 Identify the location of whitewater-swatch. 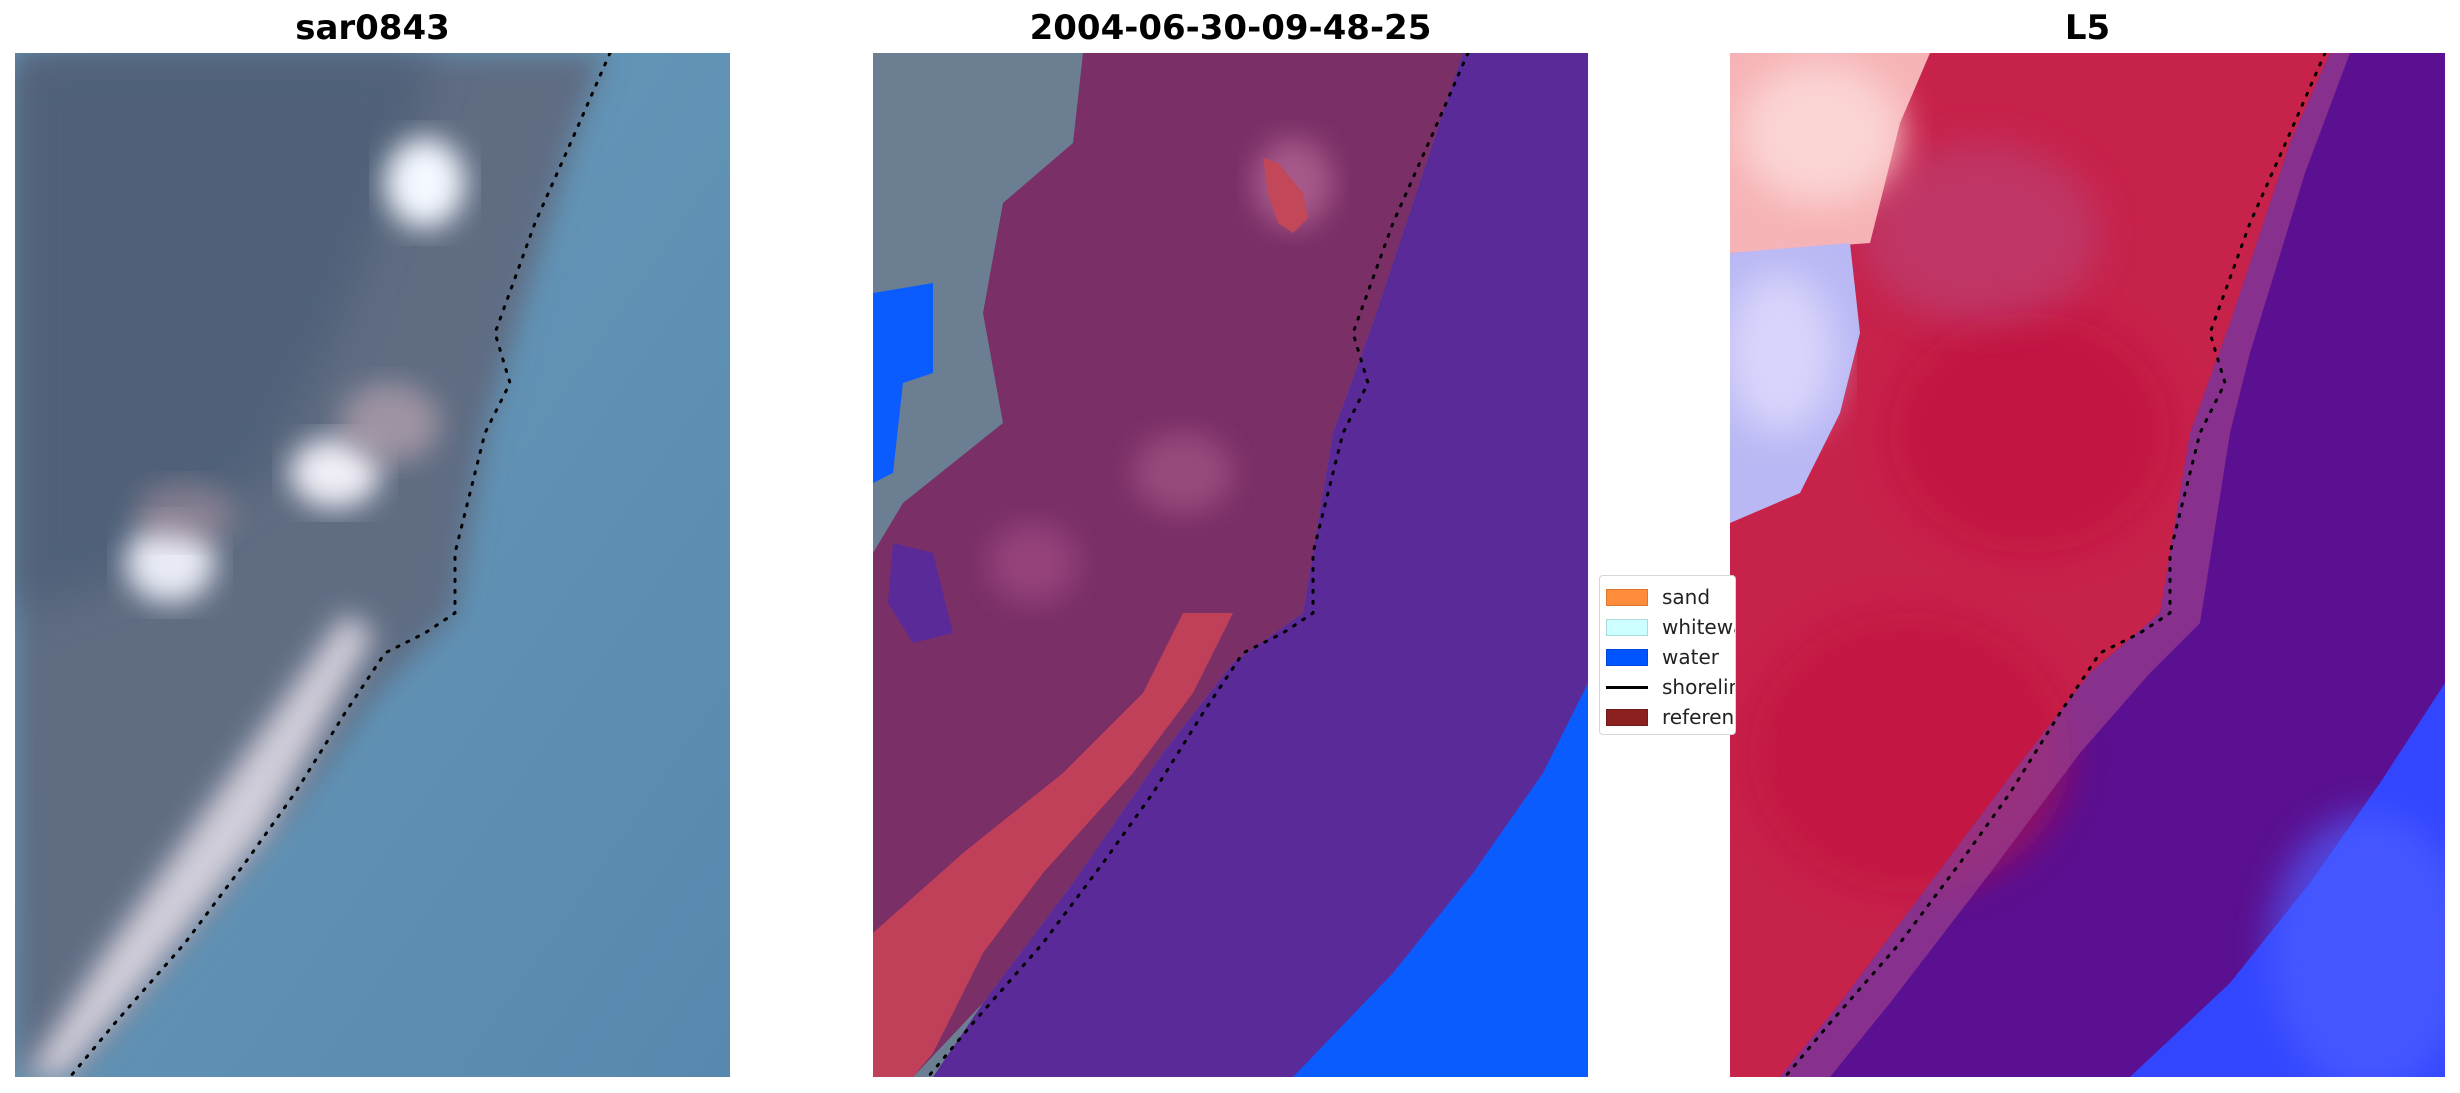
(1627, 627).